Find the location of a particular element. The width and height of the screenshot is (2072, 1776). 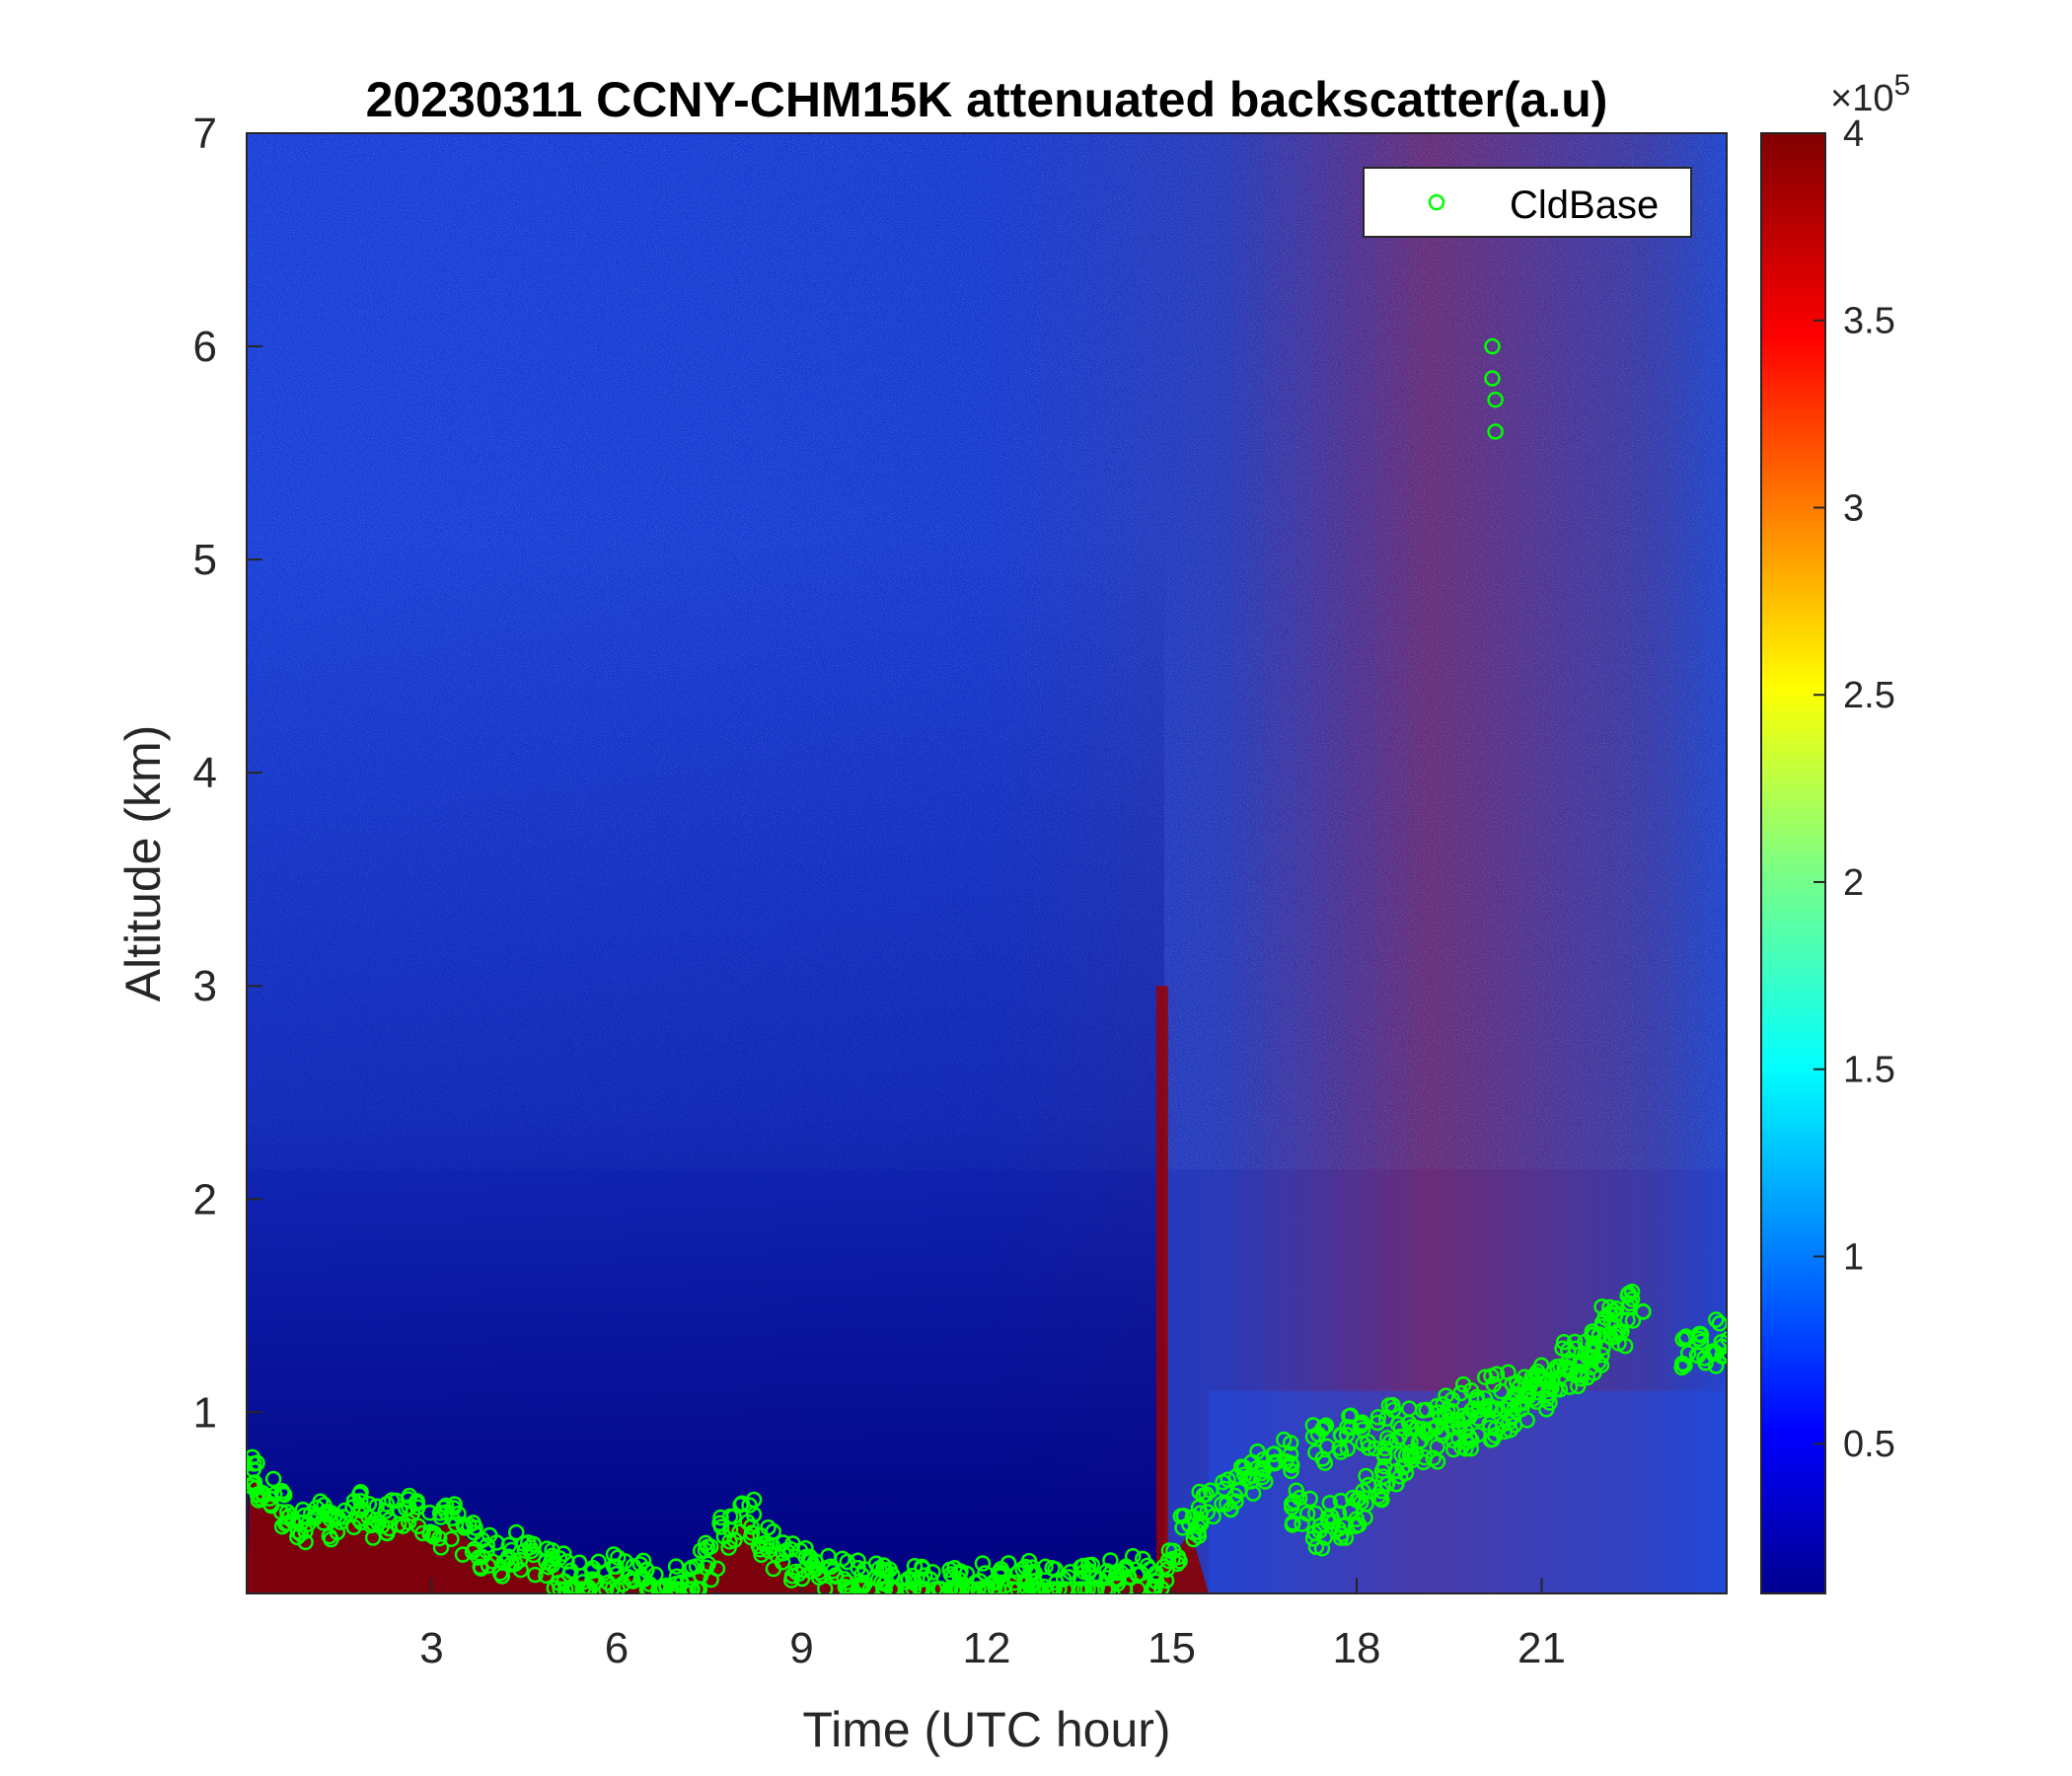

colorbar-exponent: ×10⁵ is located at coordinates (1870, 94).